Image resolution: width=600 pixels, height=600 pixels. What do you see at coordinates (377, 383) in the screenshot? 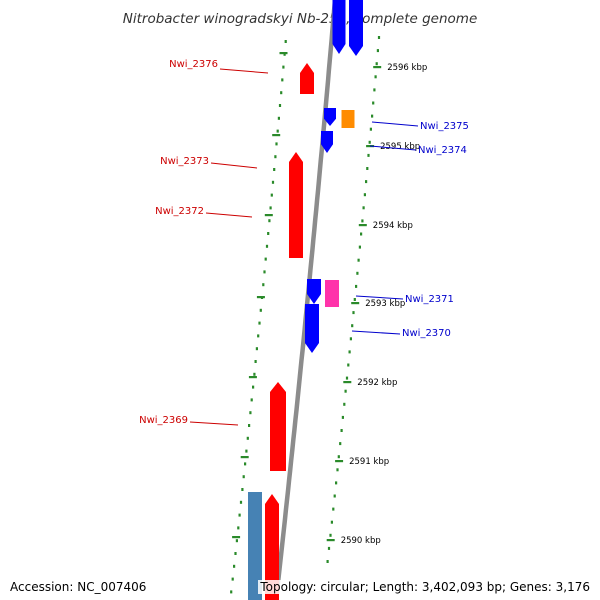
I see `scale-tick-label: 2592 kbp` at bounding box center [377, 383].